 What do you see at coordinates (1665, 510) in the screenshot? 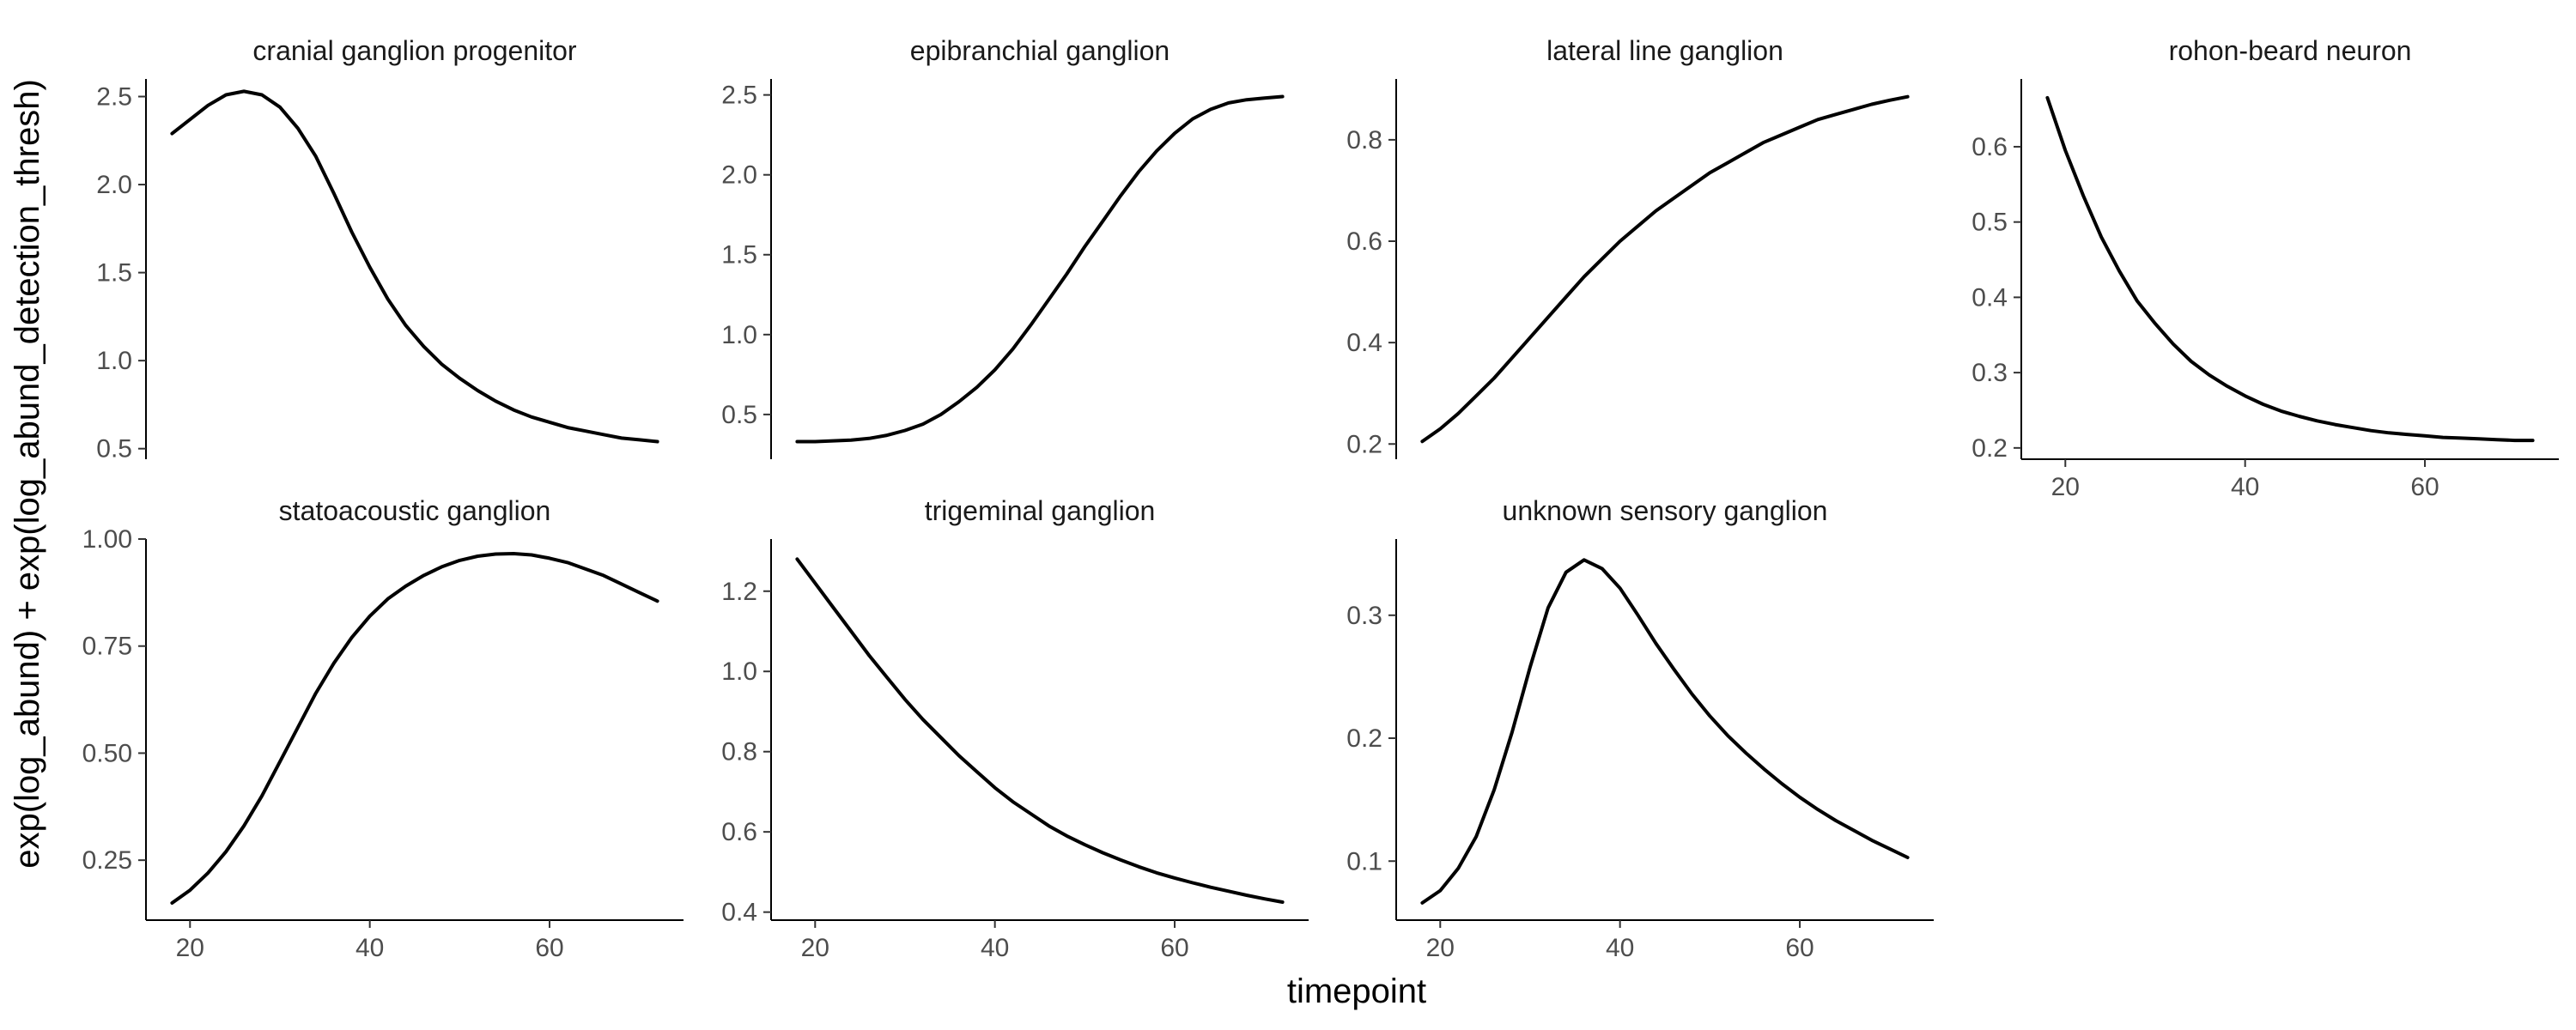
I see `facet-title: unknown sensory ganglion` at bounding box center [1665, 510].